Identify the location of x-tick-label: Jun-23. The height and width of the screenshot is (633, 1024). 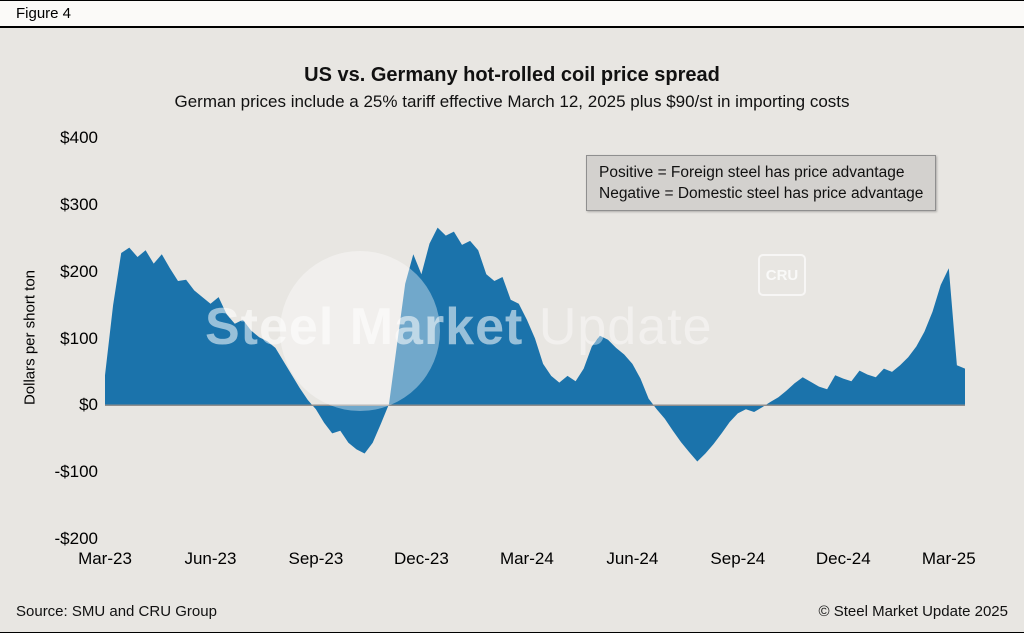
(210, 558).